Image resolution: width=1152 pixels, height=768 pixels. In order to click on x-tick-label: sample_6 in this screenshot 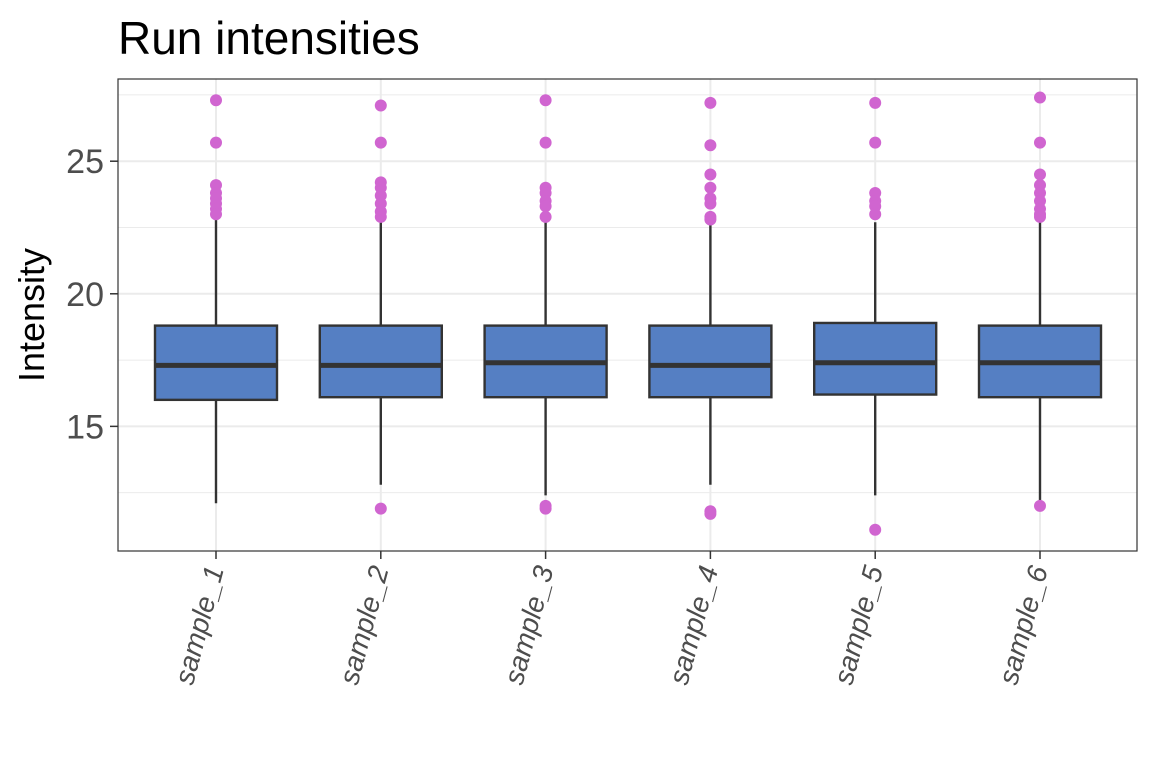, I will do `click(1022, 625)`.